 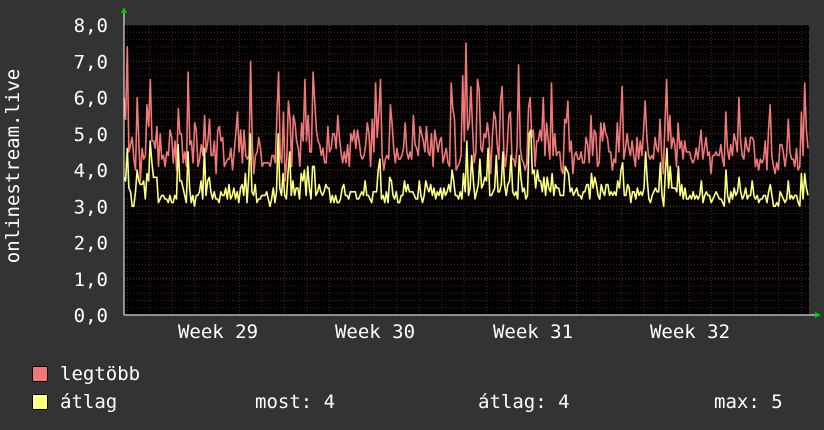 I want to click on y-axis-arrow, so click(x=124, y=10).